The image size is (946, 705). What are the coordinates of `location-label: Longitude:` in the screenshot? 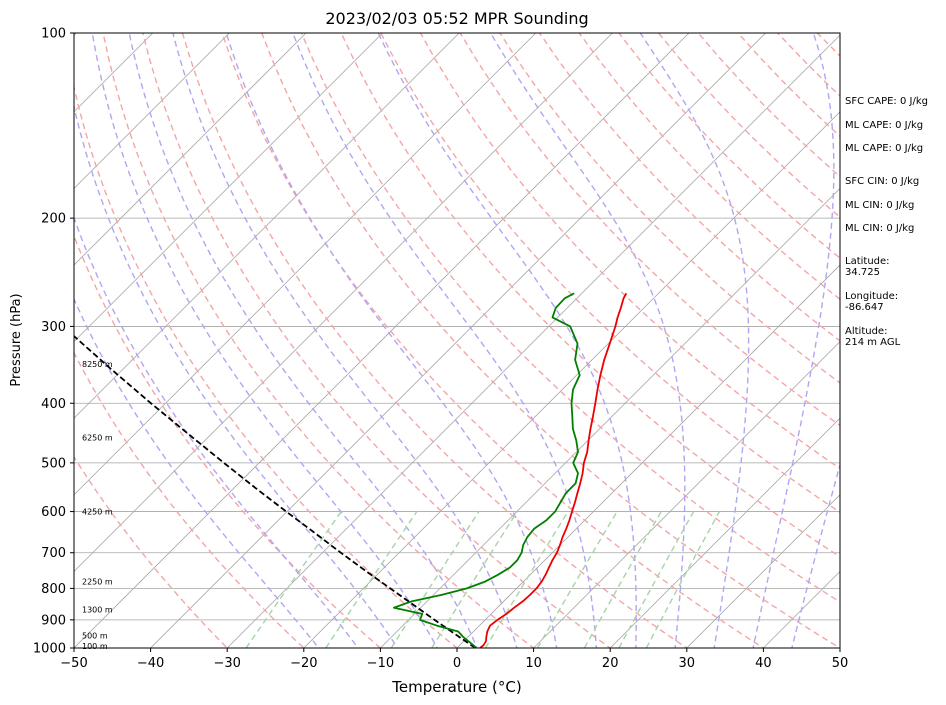 It's located at (871, 296).